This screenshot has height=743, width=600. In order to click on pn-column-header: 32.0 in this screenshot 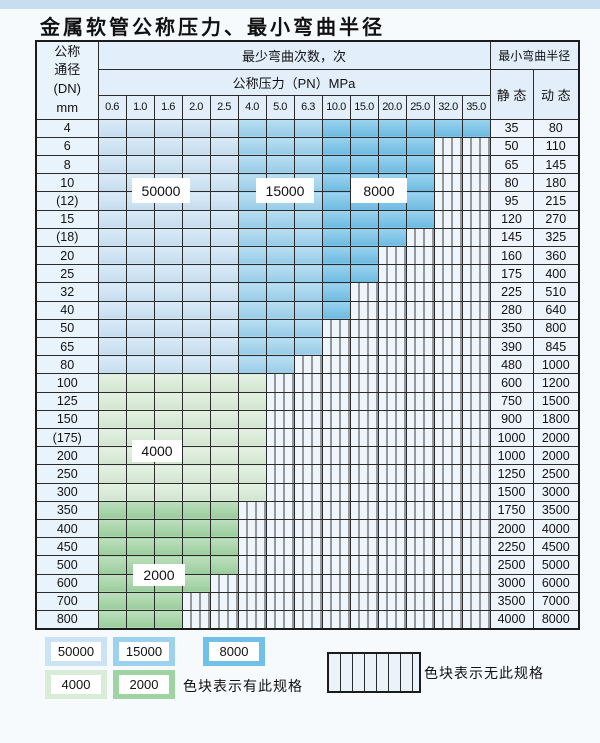, I will do `click(448, 107)`.